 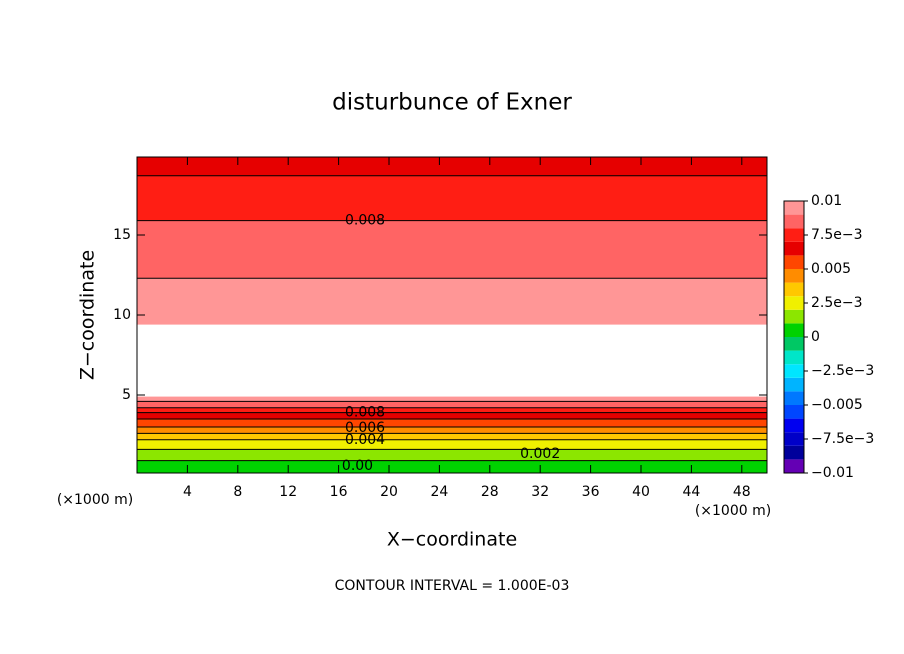 I want to click on x-tick-label: 32, so click(x=540, y=492).